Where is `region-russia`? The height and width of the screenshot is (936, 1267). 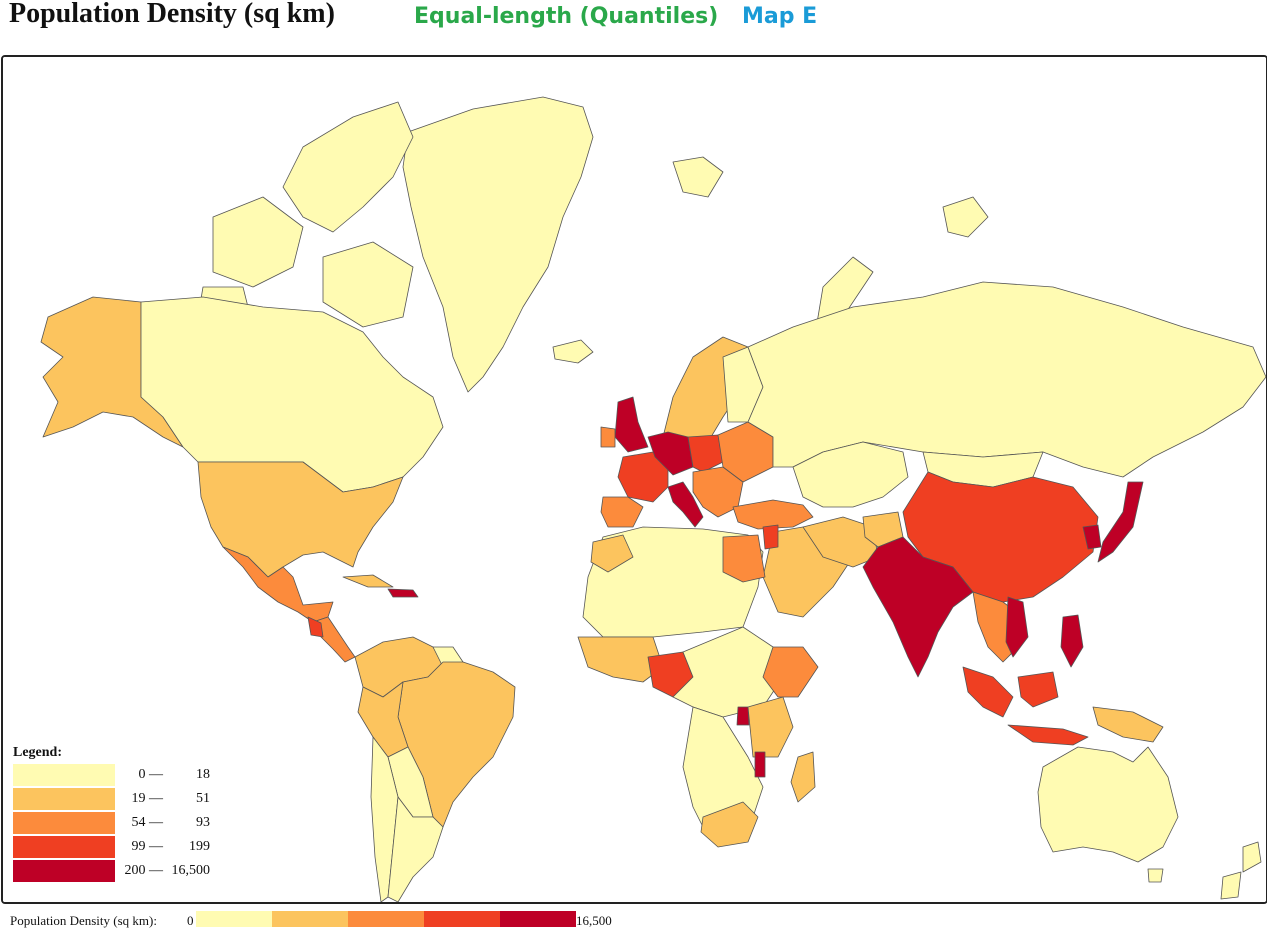
region-russia is located at coordinates (1006, 379).